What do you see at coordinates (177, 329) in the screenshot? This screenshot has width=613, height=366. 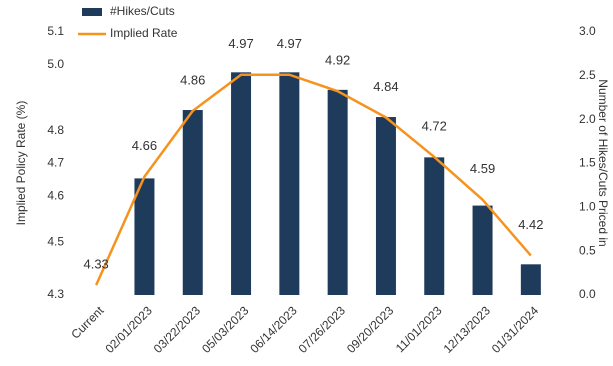 I see `x-tick-label: 03/22/2023` at bounding box center [177, 329].